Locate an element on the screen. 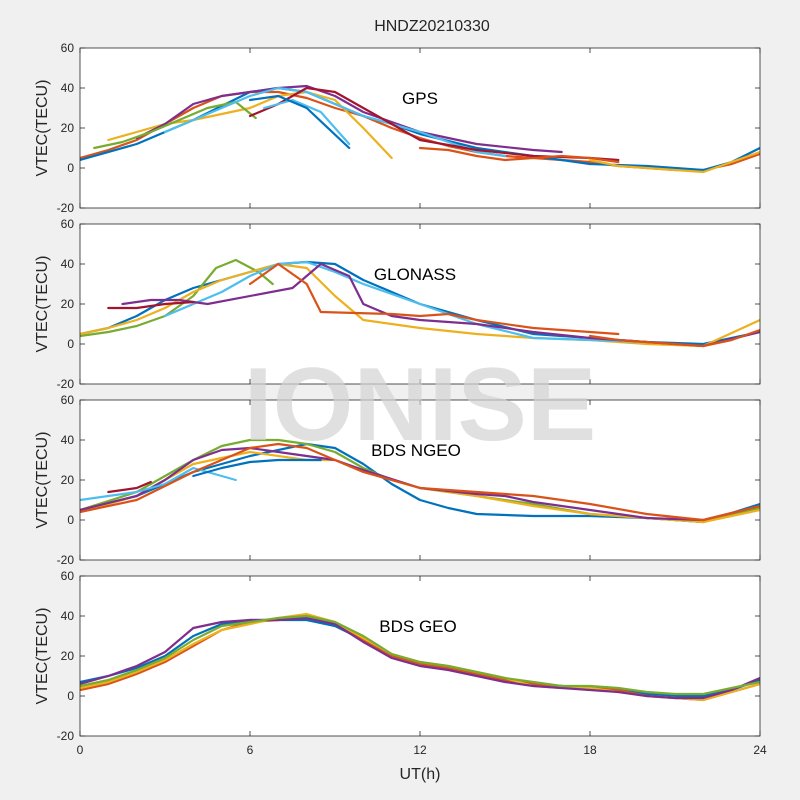 The image size is (800, 800). x-tick-label: 18 is located at coordinates (590, 750).